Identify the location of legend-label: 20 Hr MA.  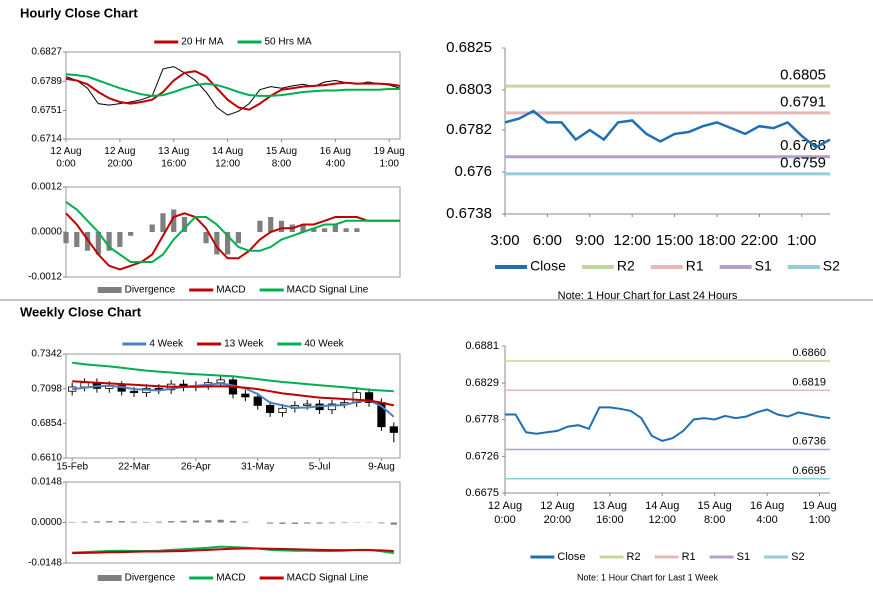
(202, 42).